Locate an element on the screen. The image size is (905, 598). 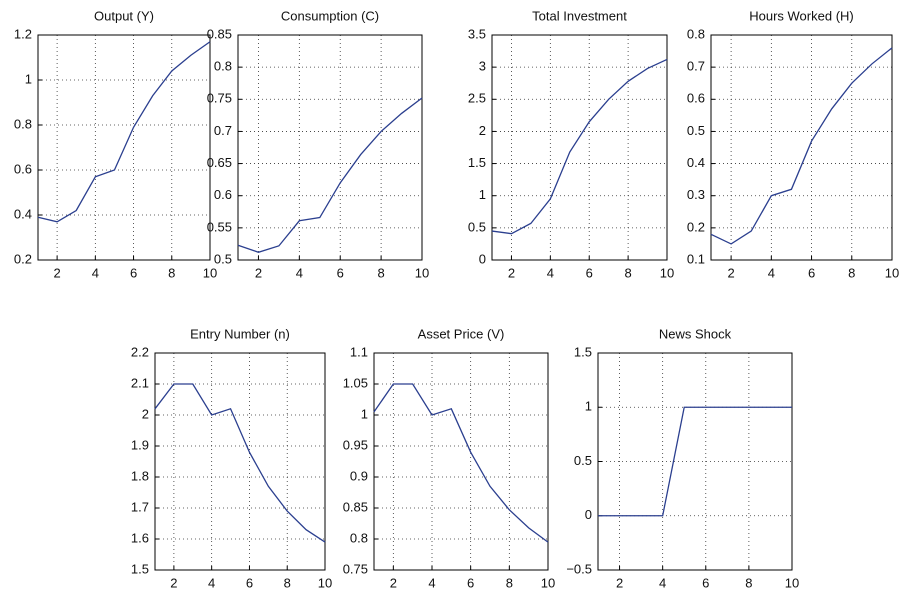
y-tick-label: 0.4 is located at coordinates (696, 162).